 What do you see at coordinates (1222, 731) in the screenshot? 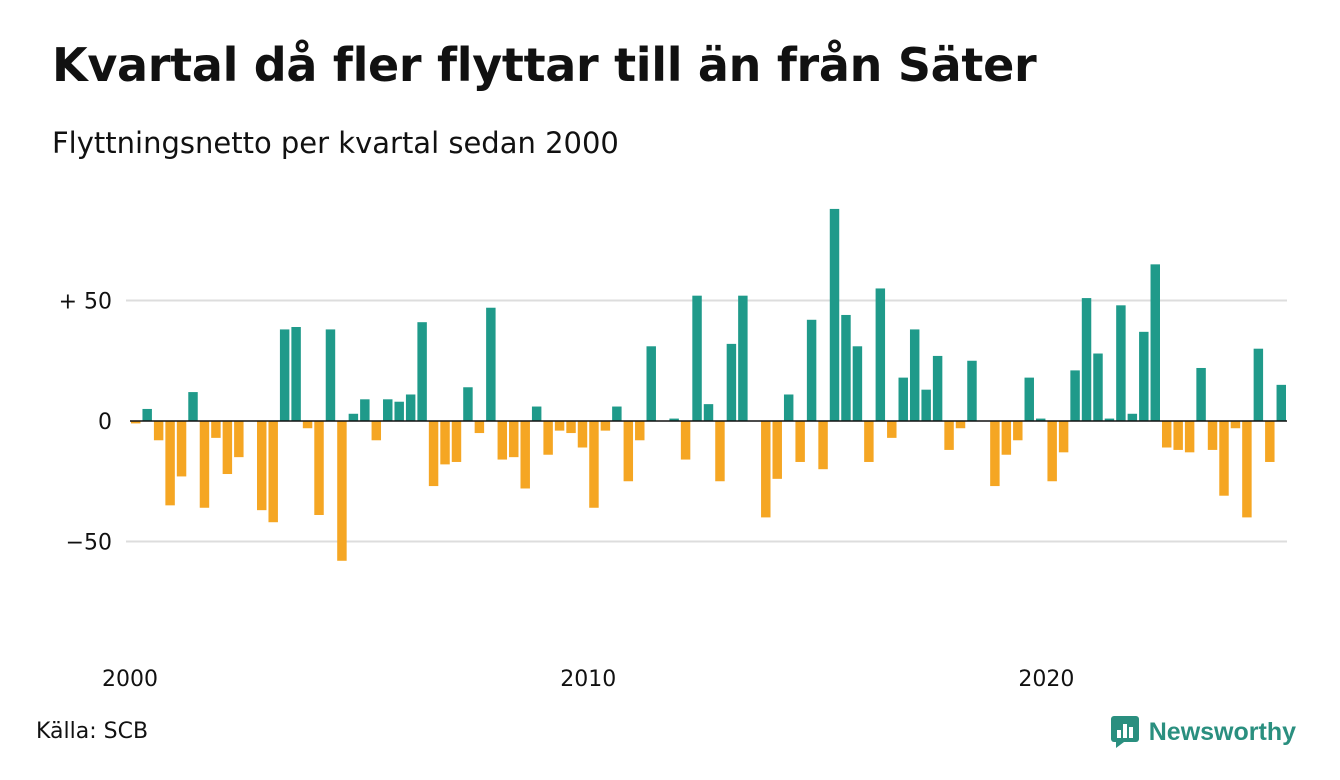
I see `brand-name: Newsworthy` at bounding box center [1222, 731].